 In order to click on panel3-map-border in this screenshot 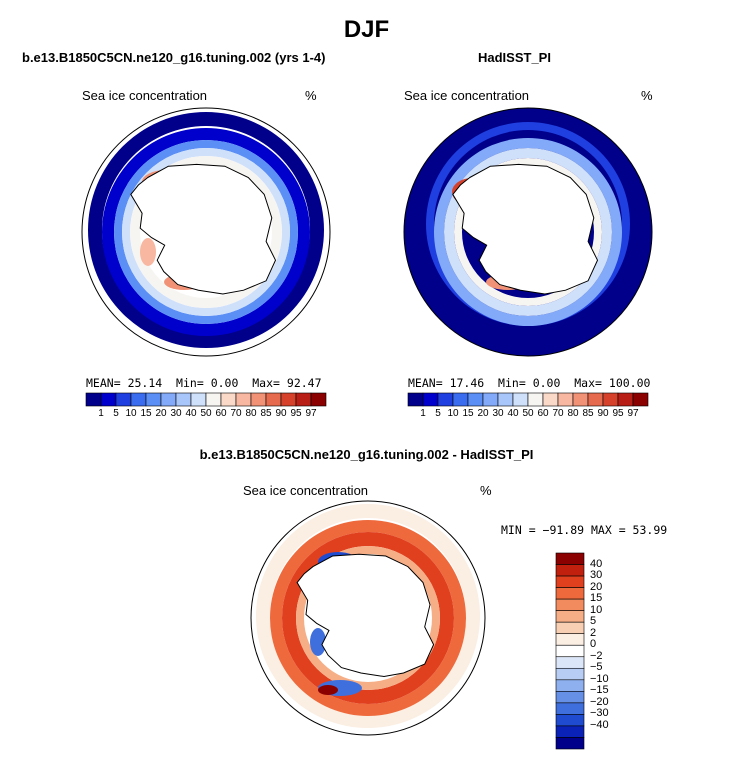, I will do `click(368, 618)`.